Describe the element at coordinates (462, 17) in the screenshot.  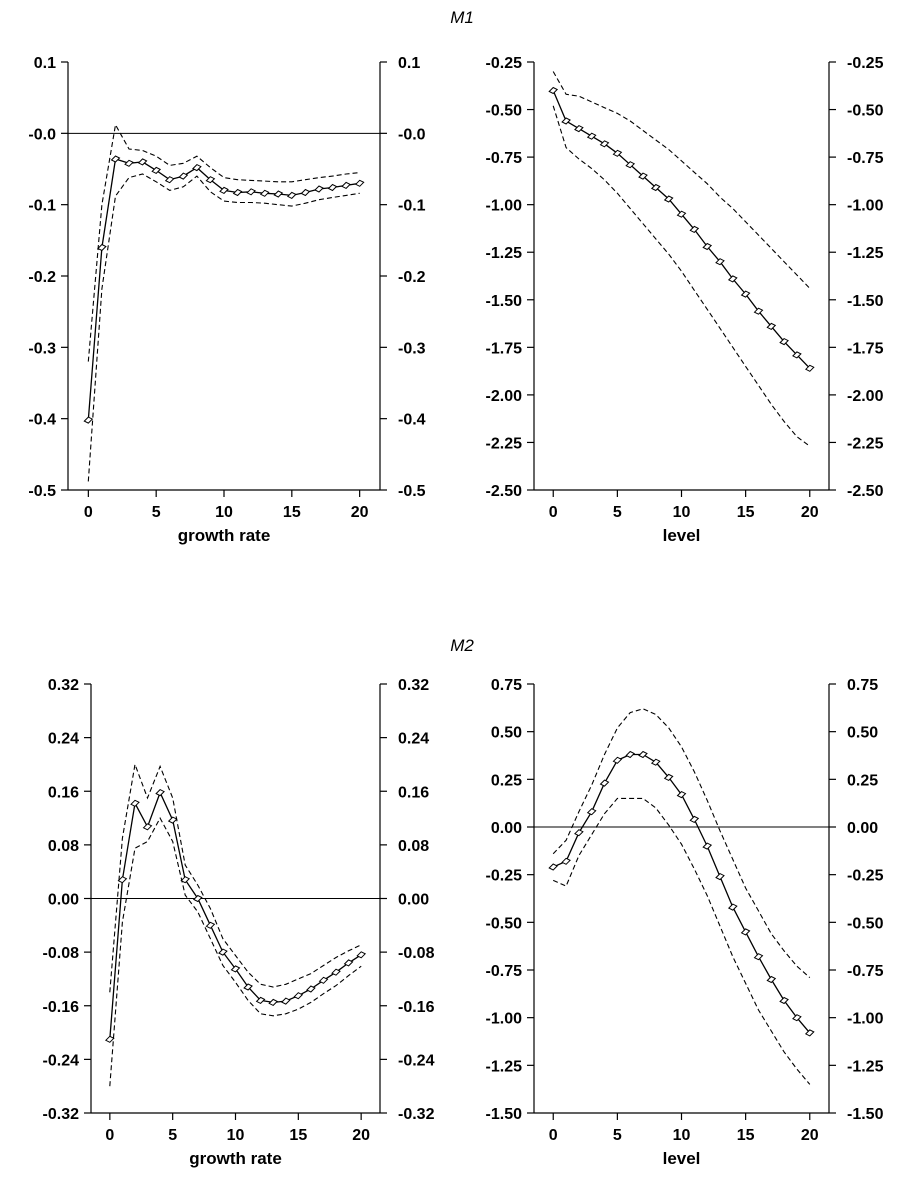
I see `section-title-m1: M1` at that location.